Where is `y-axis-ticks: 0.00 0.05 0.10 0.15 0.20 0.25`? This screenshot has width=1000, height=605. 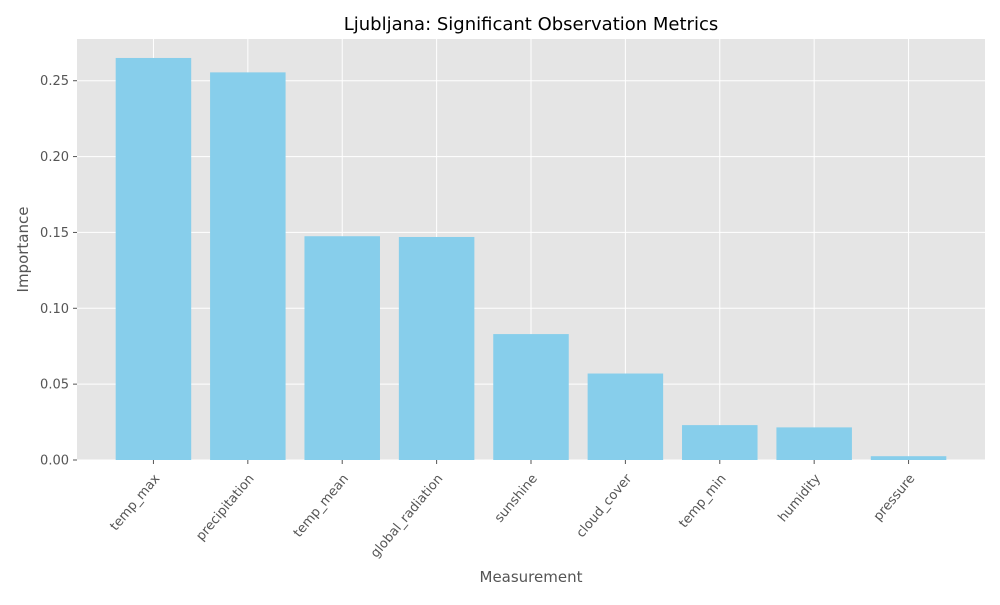
y-axis-ticks: 0.00 0.05 0.10 0.15 0.20 0.25 is located at coordinates (58, 271).